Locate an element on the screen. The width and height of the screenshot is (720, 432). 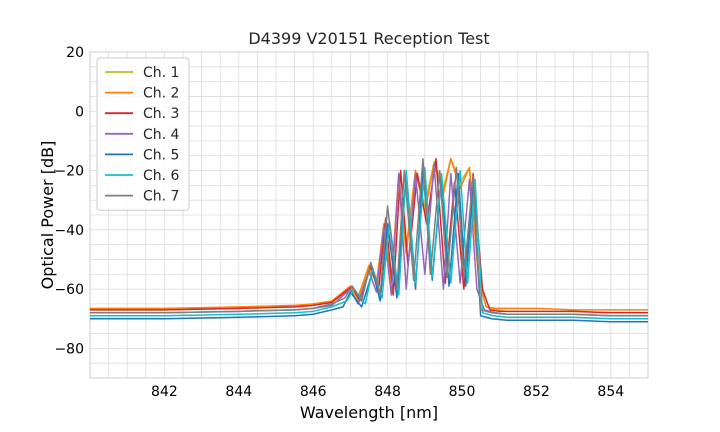
y-tick-label: 20 is located at coordinates (75, 53).